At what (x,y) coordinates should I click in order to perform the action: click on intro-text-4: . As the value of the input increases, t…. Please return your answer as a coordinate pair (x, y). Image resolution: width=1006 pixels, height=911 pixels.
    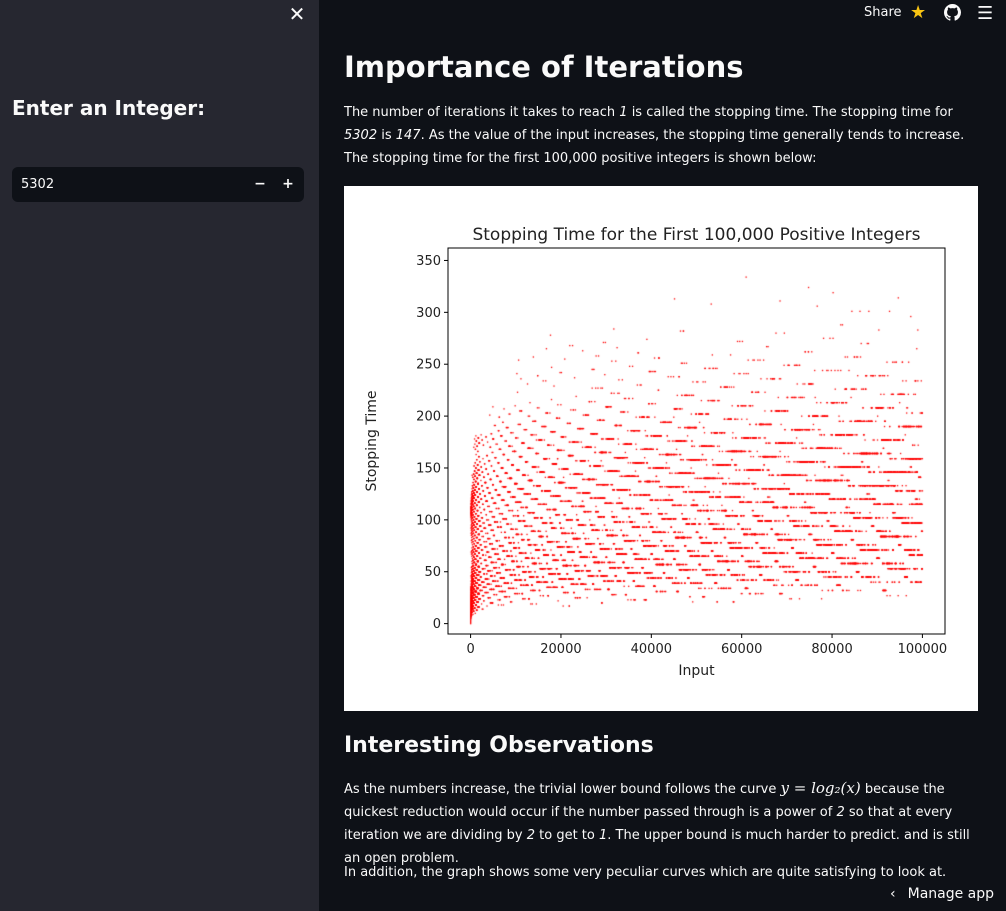
    Looking at the image, I should click on (654, 147).